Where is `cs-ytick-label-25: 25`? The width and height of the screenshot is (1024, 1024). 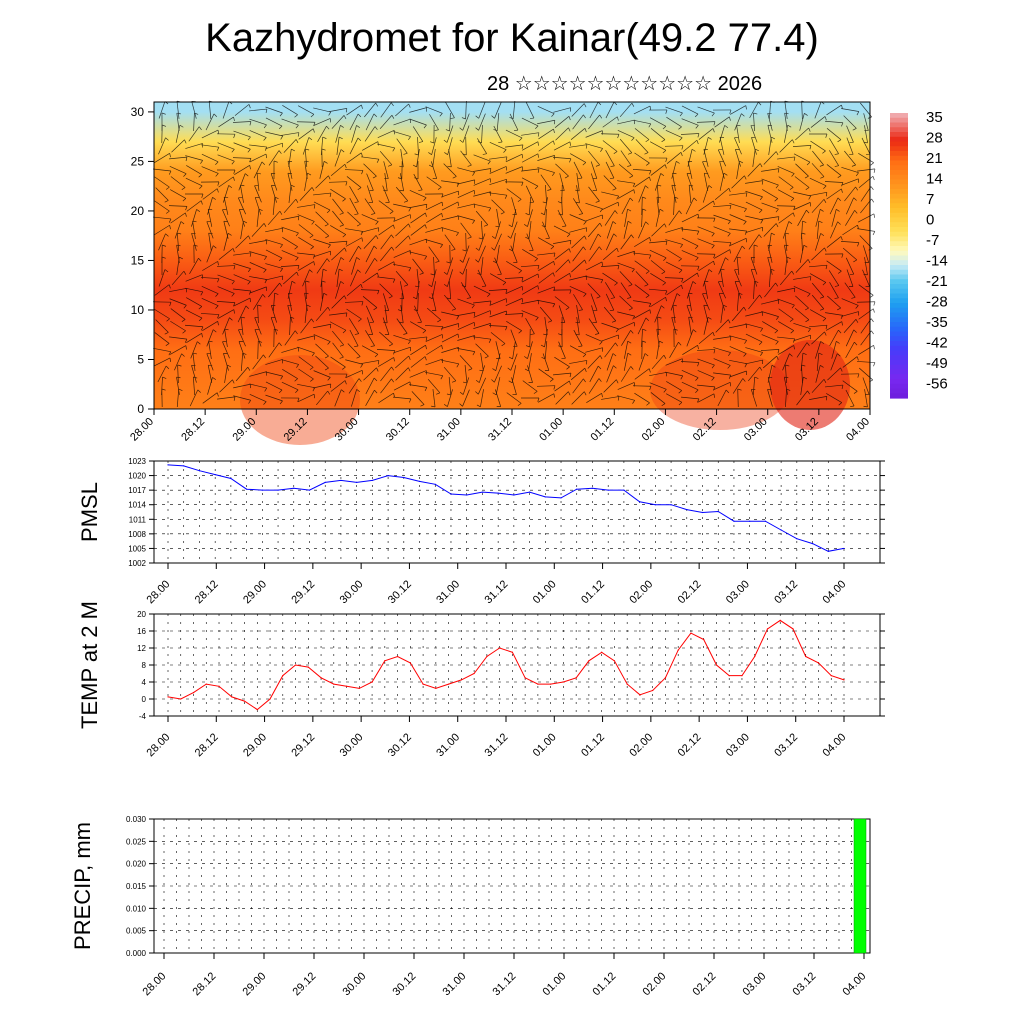
cs-ytick-label-25: 25 is located at coordinates (138, 161).